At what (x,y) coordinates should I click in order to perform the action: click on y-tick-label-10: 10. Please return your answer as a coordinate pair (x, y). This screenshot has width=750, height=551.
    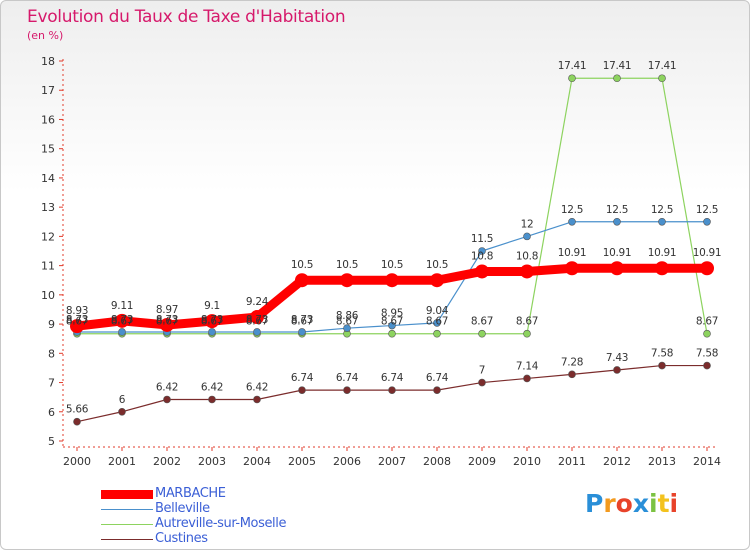
    Looking at the image, I should click on (48, 295).